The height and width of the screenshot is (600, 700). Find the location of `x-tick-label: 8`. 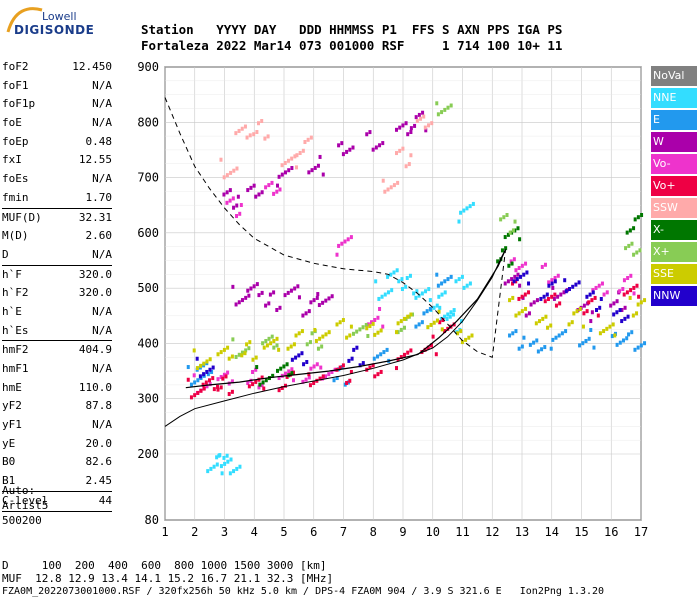

x-tick-label: 8 is located at coordinates (373, 532).